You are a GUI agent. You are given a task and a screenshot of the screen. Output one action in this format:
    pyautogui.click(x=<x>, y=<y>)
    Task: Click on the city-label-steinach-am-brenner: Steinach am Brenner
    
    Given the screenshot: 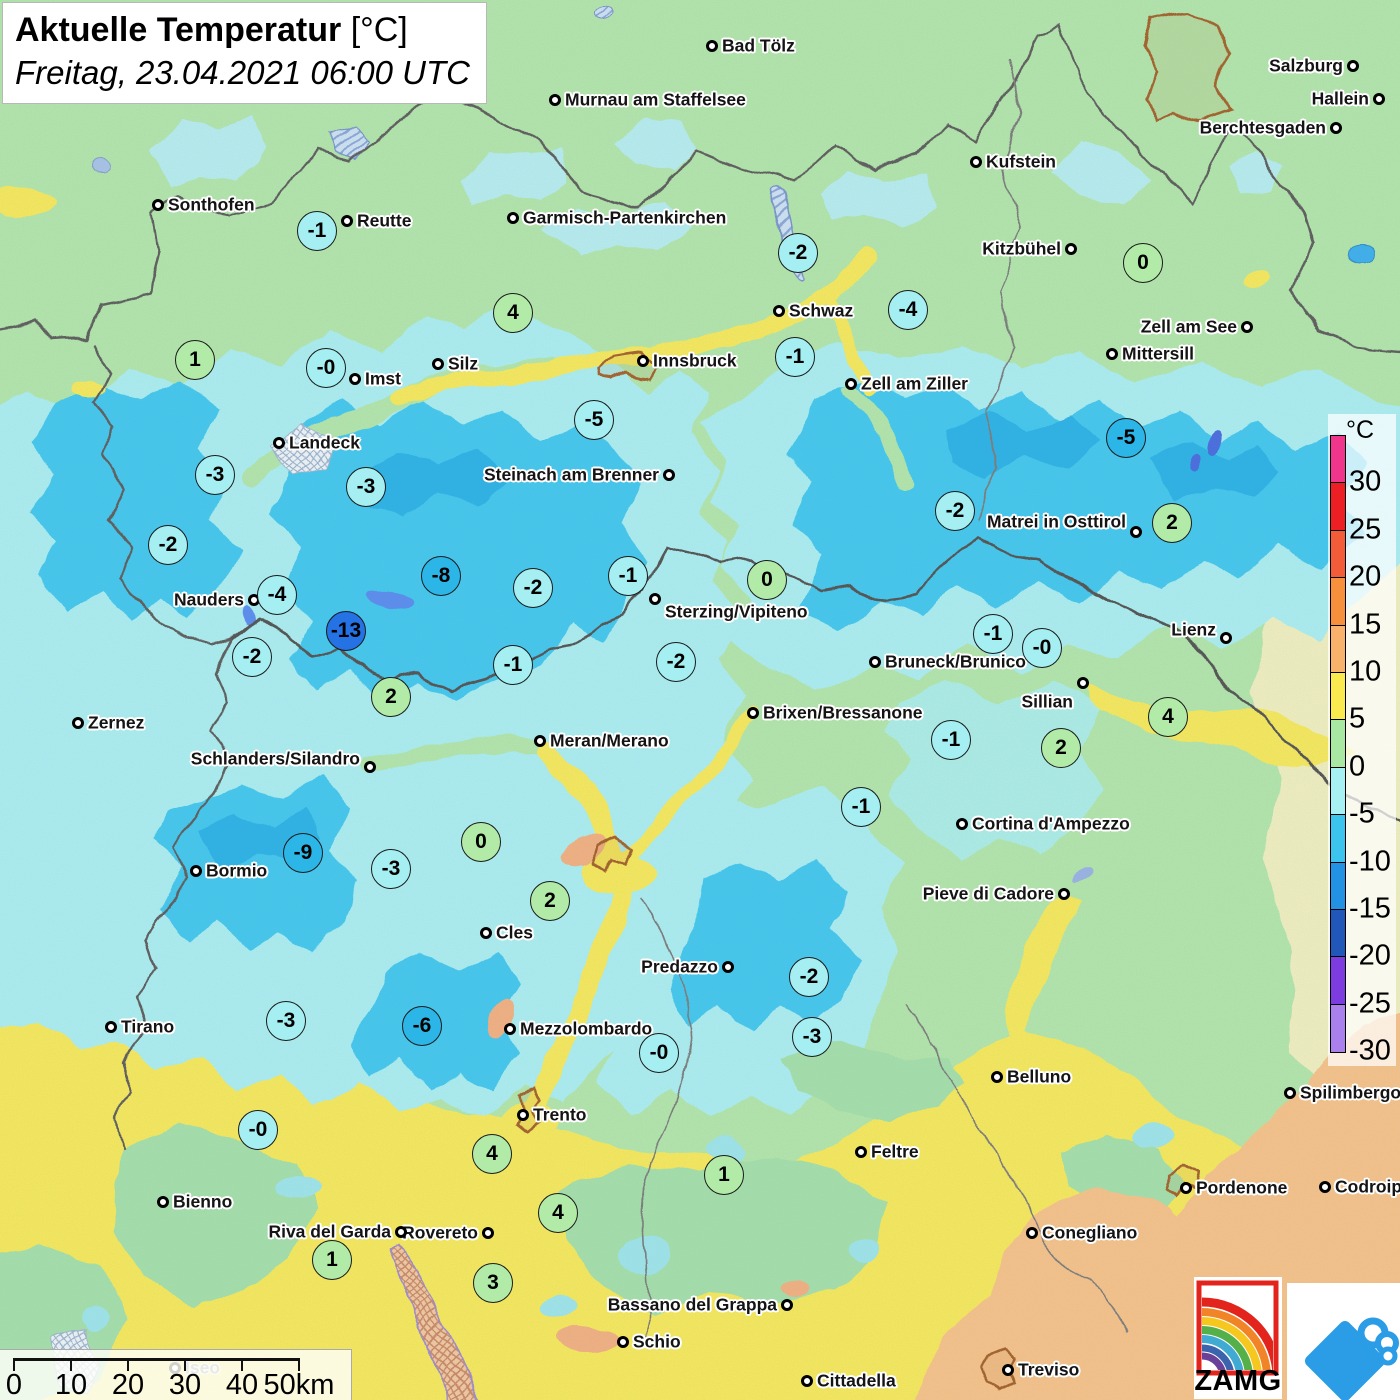 What is the action you would take?
    pyautogui.click(x=571, y=474)
    